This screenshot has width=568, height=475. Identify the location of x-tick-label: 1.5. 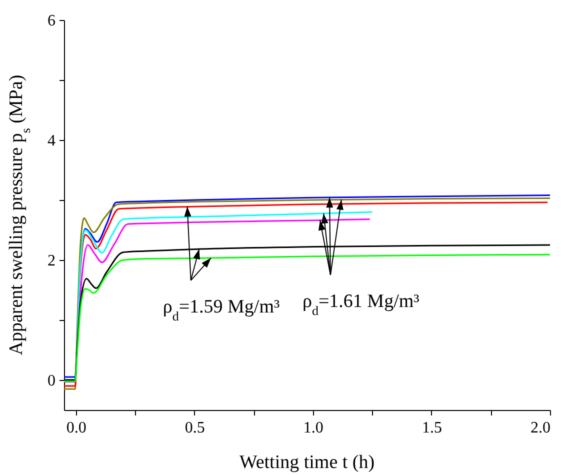
(432, 428).